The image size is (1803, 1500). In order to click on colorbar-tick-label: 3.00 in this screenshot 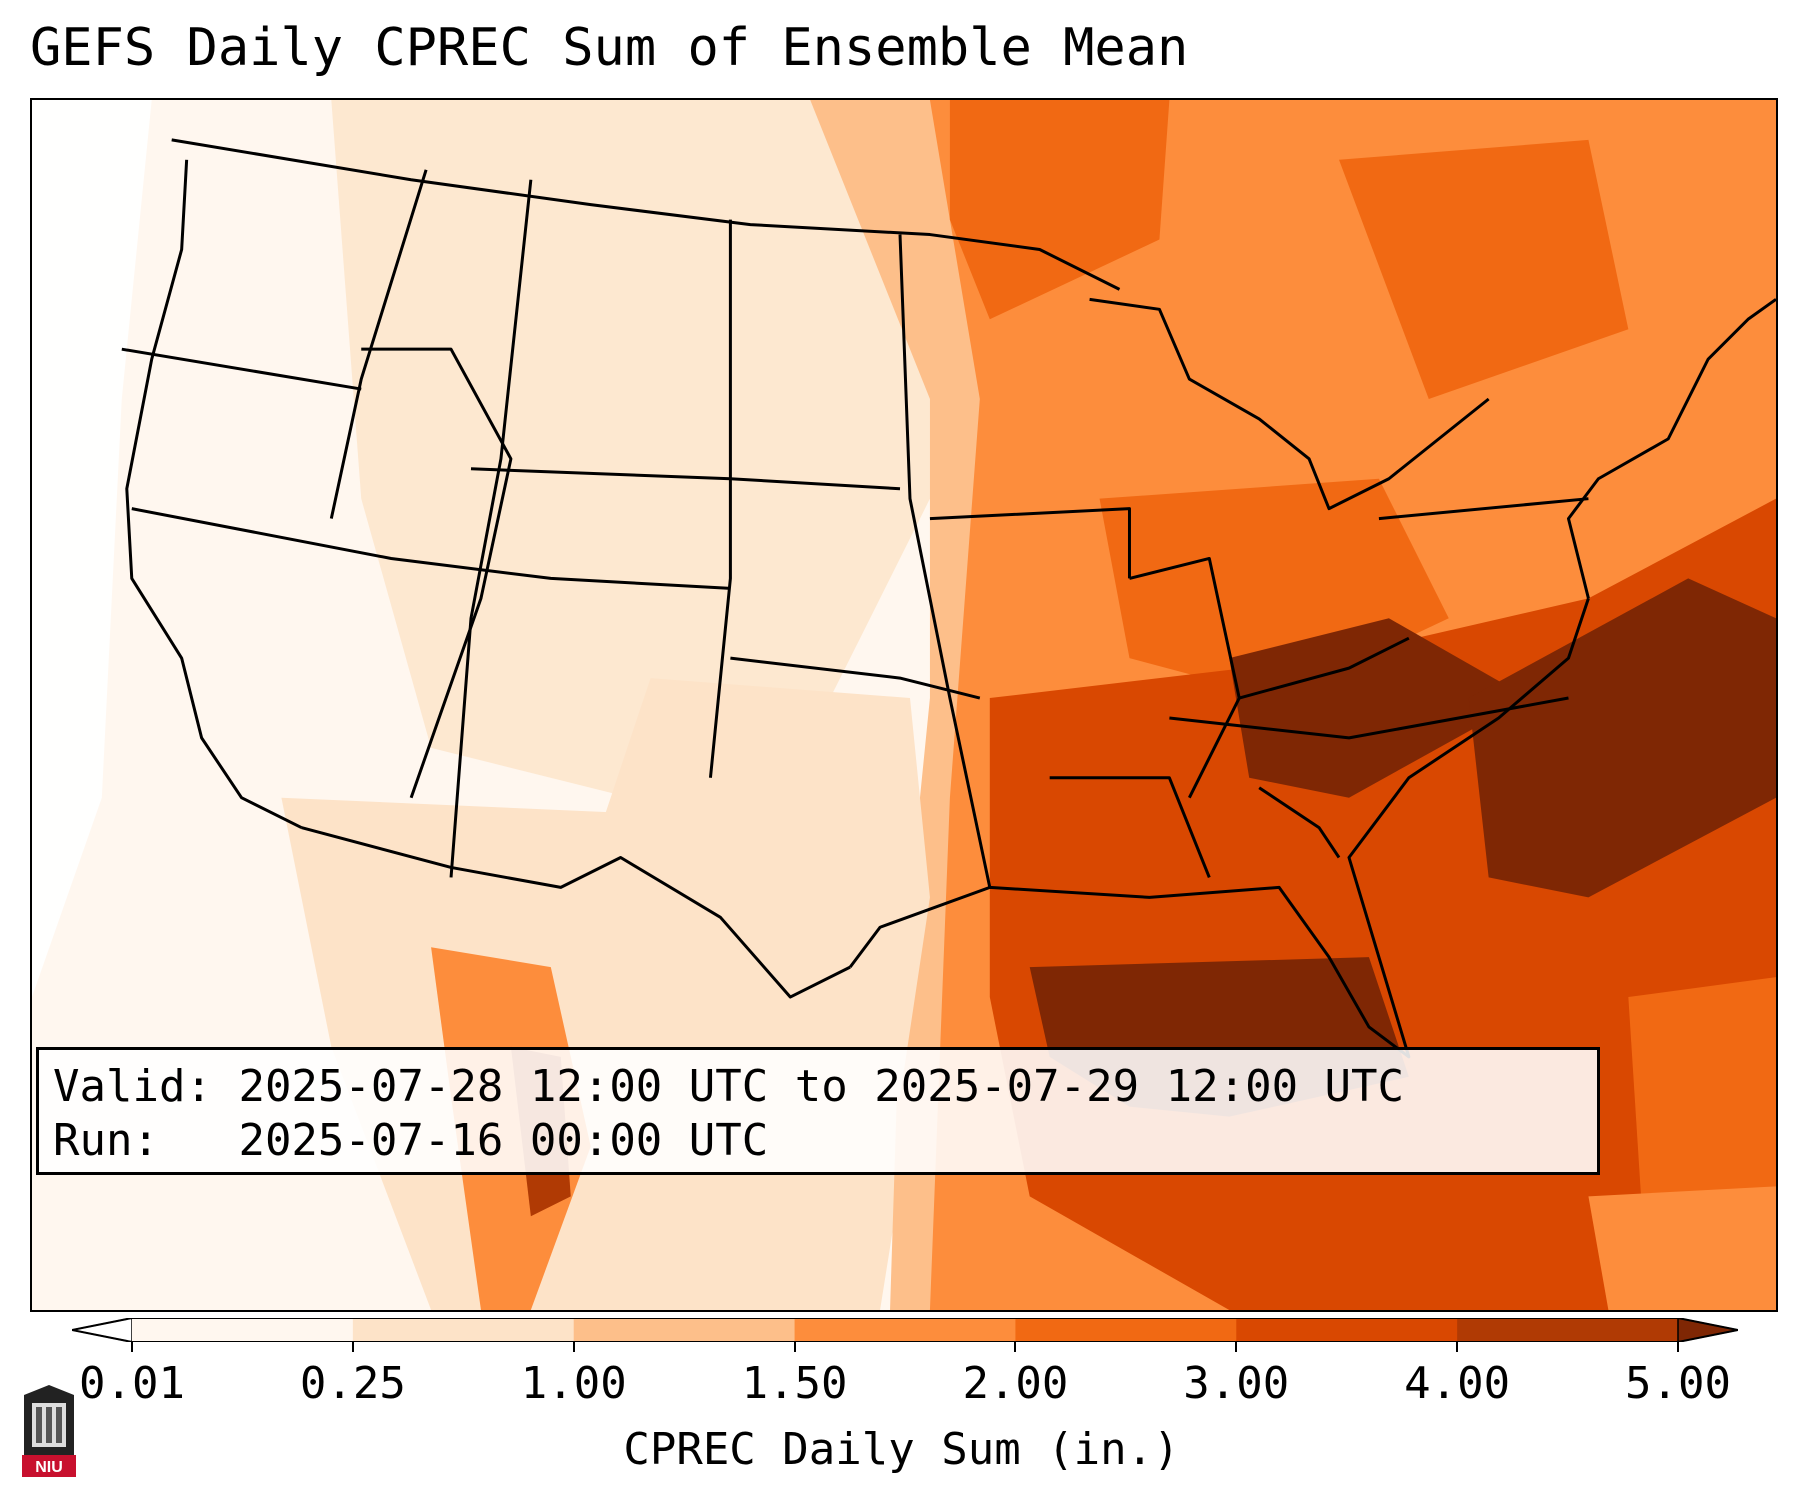, I will do `click(1236, 1383)`.